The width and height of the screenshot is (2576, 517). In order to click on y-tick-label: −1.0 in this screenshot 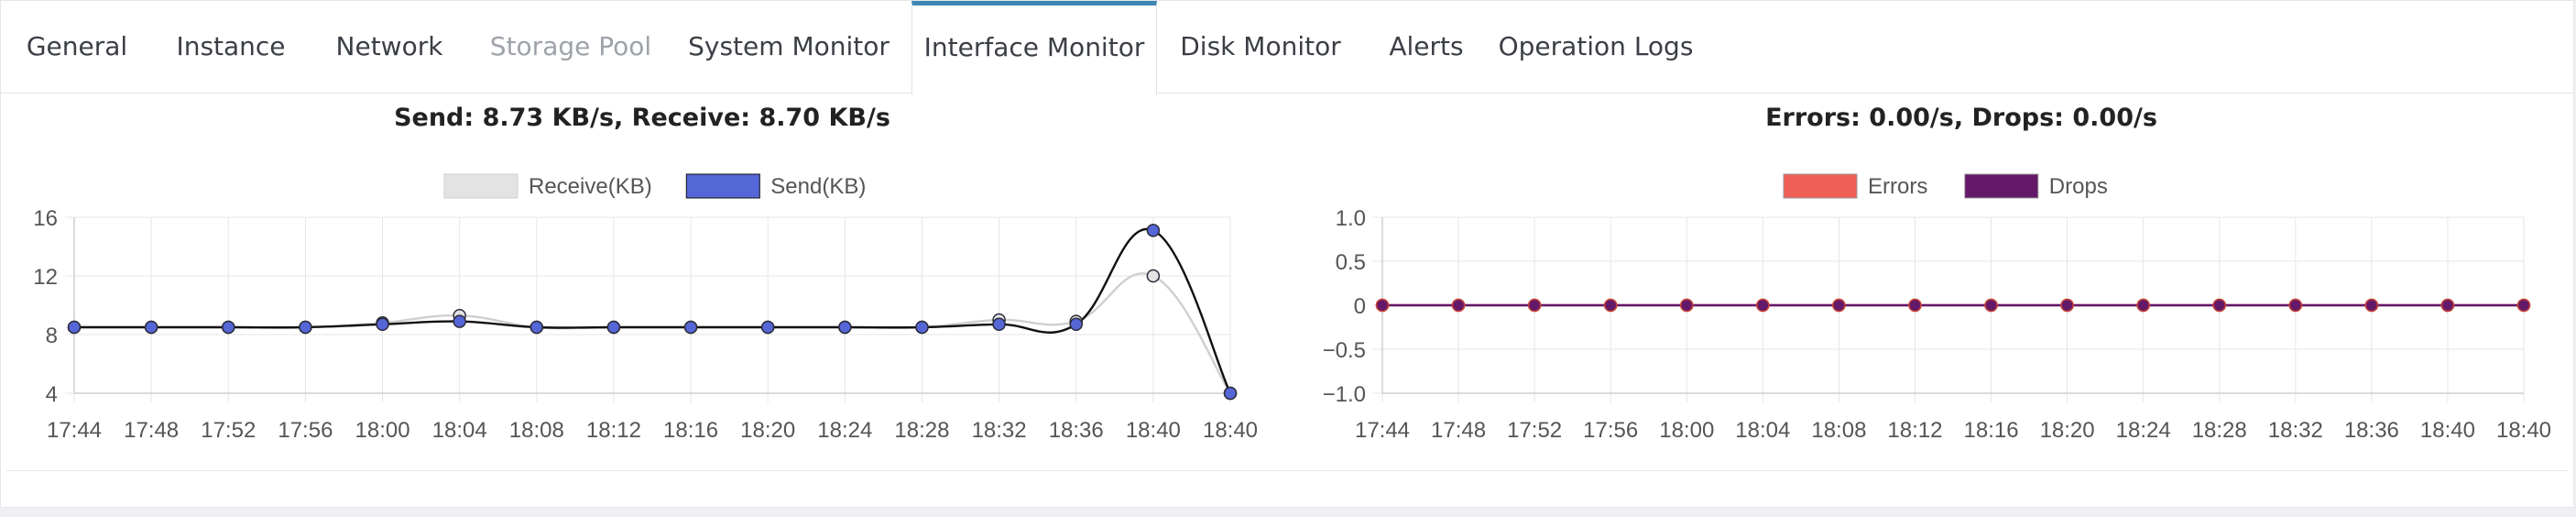, I will do `click(1345, 394)`.